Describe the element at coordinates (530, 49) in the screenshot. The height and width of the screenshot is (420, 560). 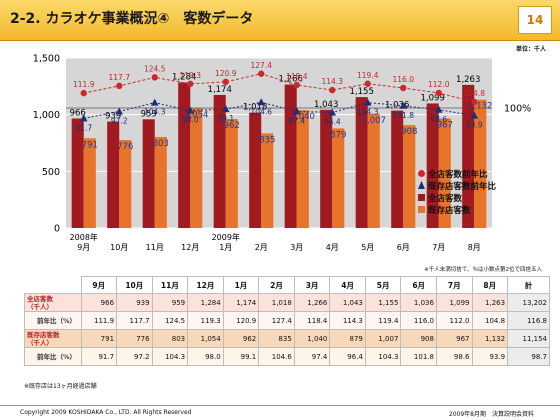
I see `unit-label: 単位：千人` at that location.